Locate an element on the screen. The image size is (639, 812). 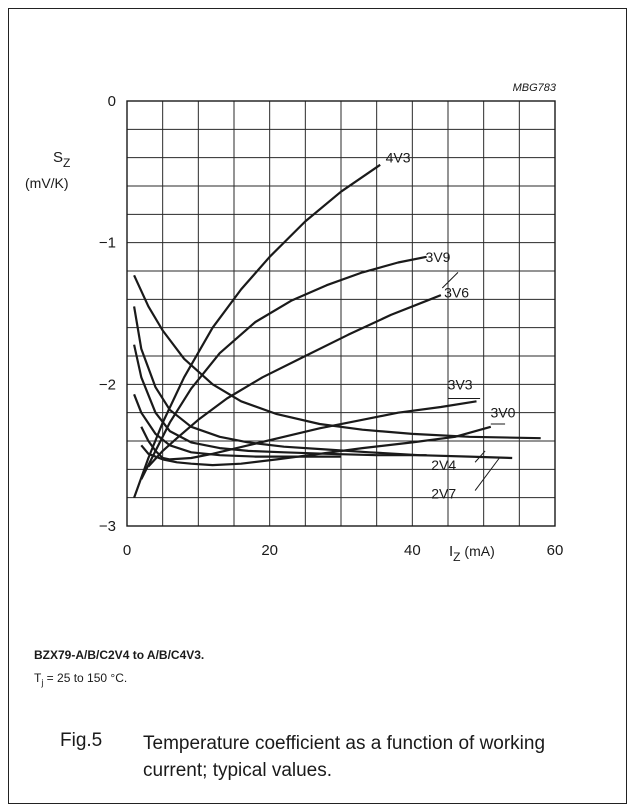
x-axis-label: IZ (mA) is located at coordinates (472, 553).